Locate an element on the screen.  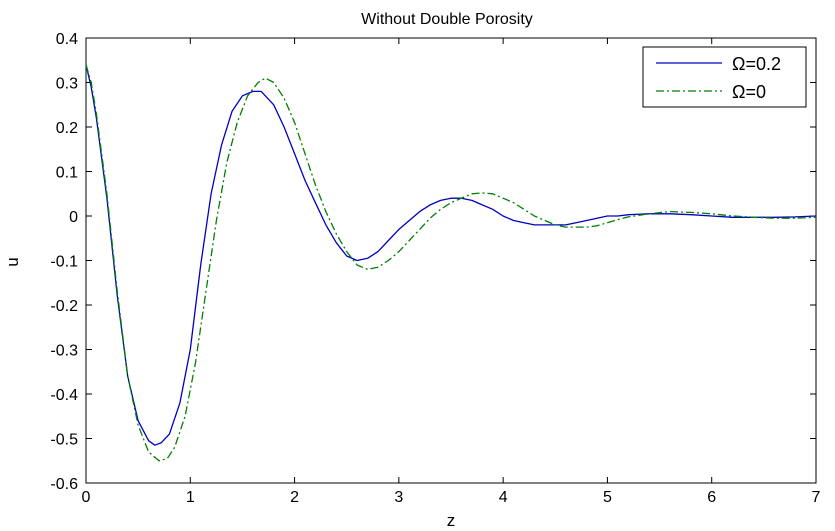
y-axis-label: u is located at coordinates (12, 261).